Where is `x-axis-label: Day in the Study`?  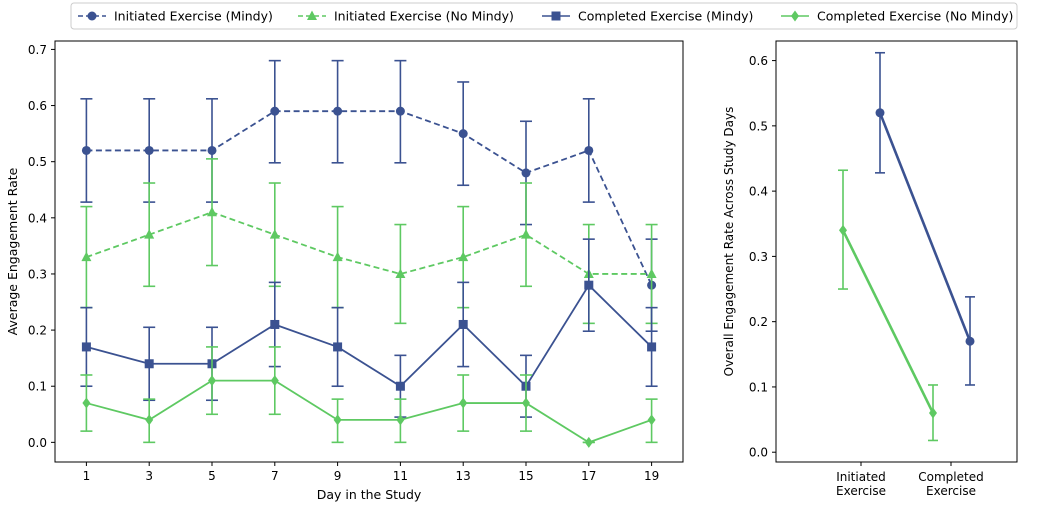
x-axis-label: Day in the Study is located at coordinates (369, 494).